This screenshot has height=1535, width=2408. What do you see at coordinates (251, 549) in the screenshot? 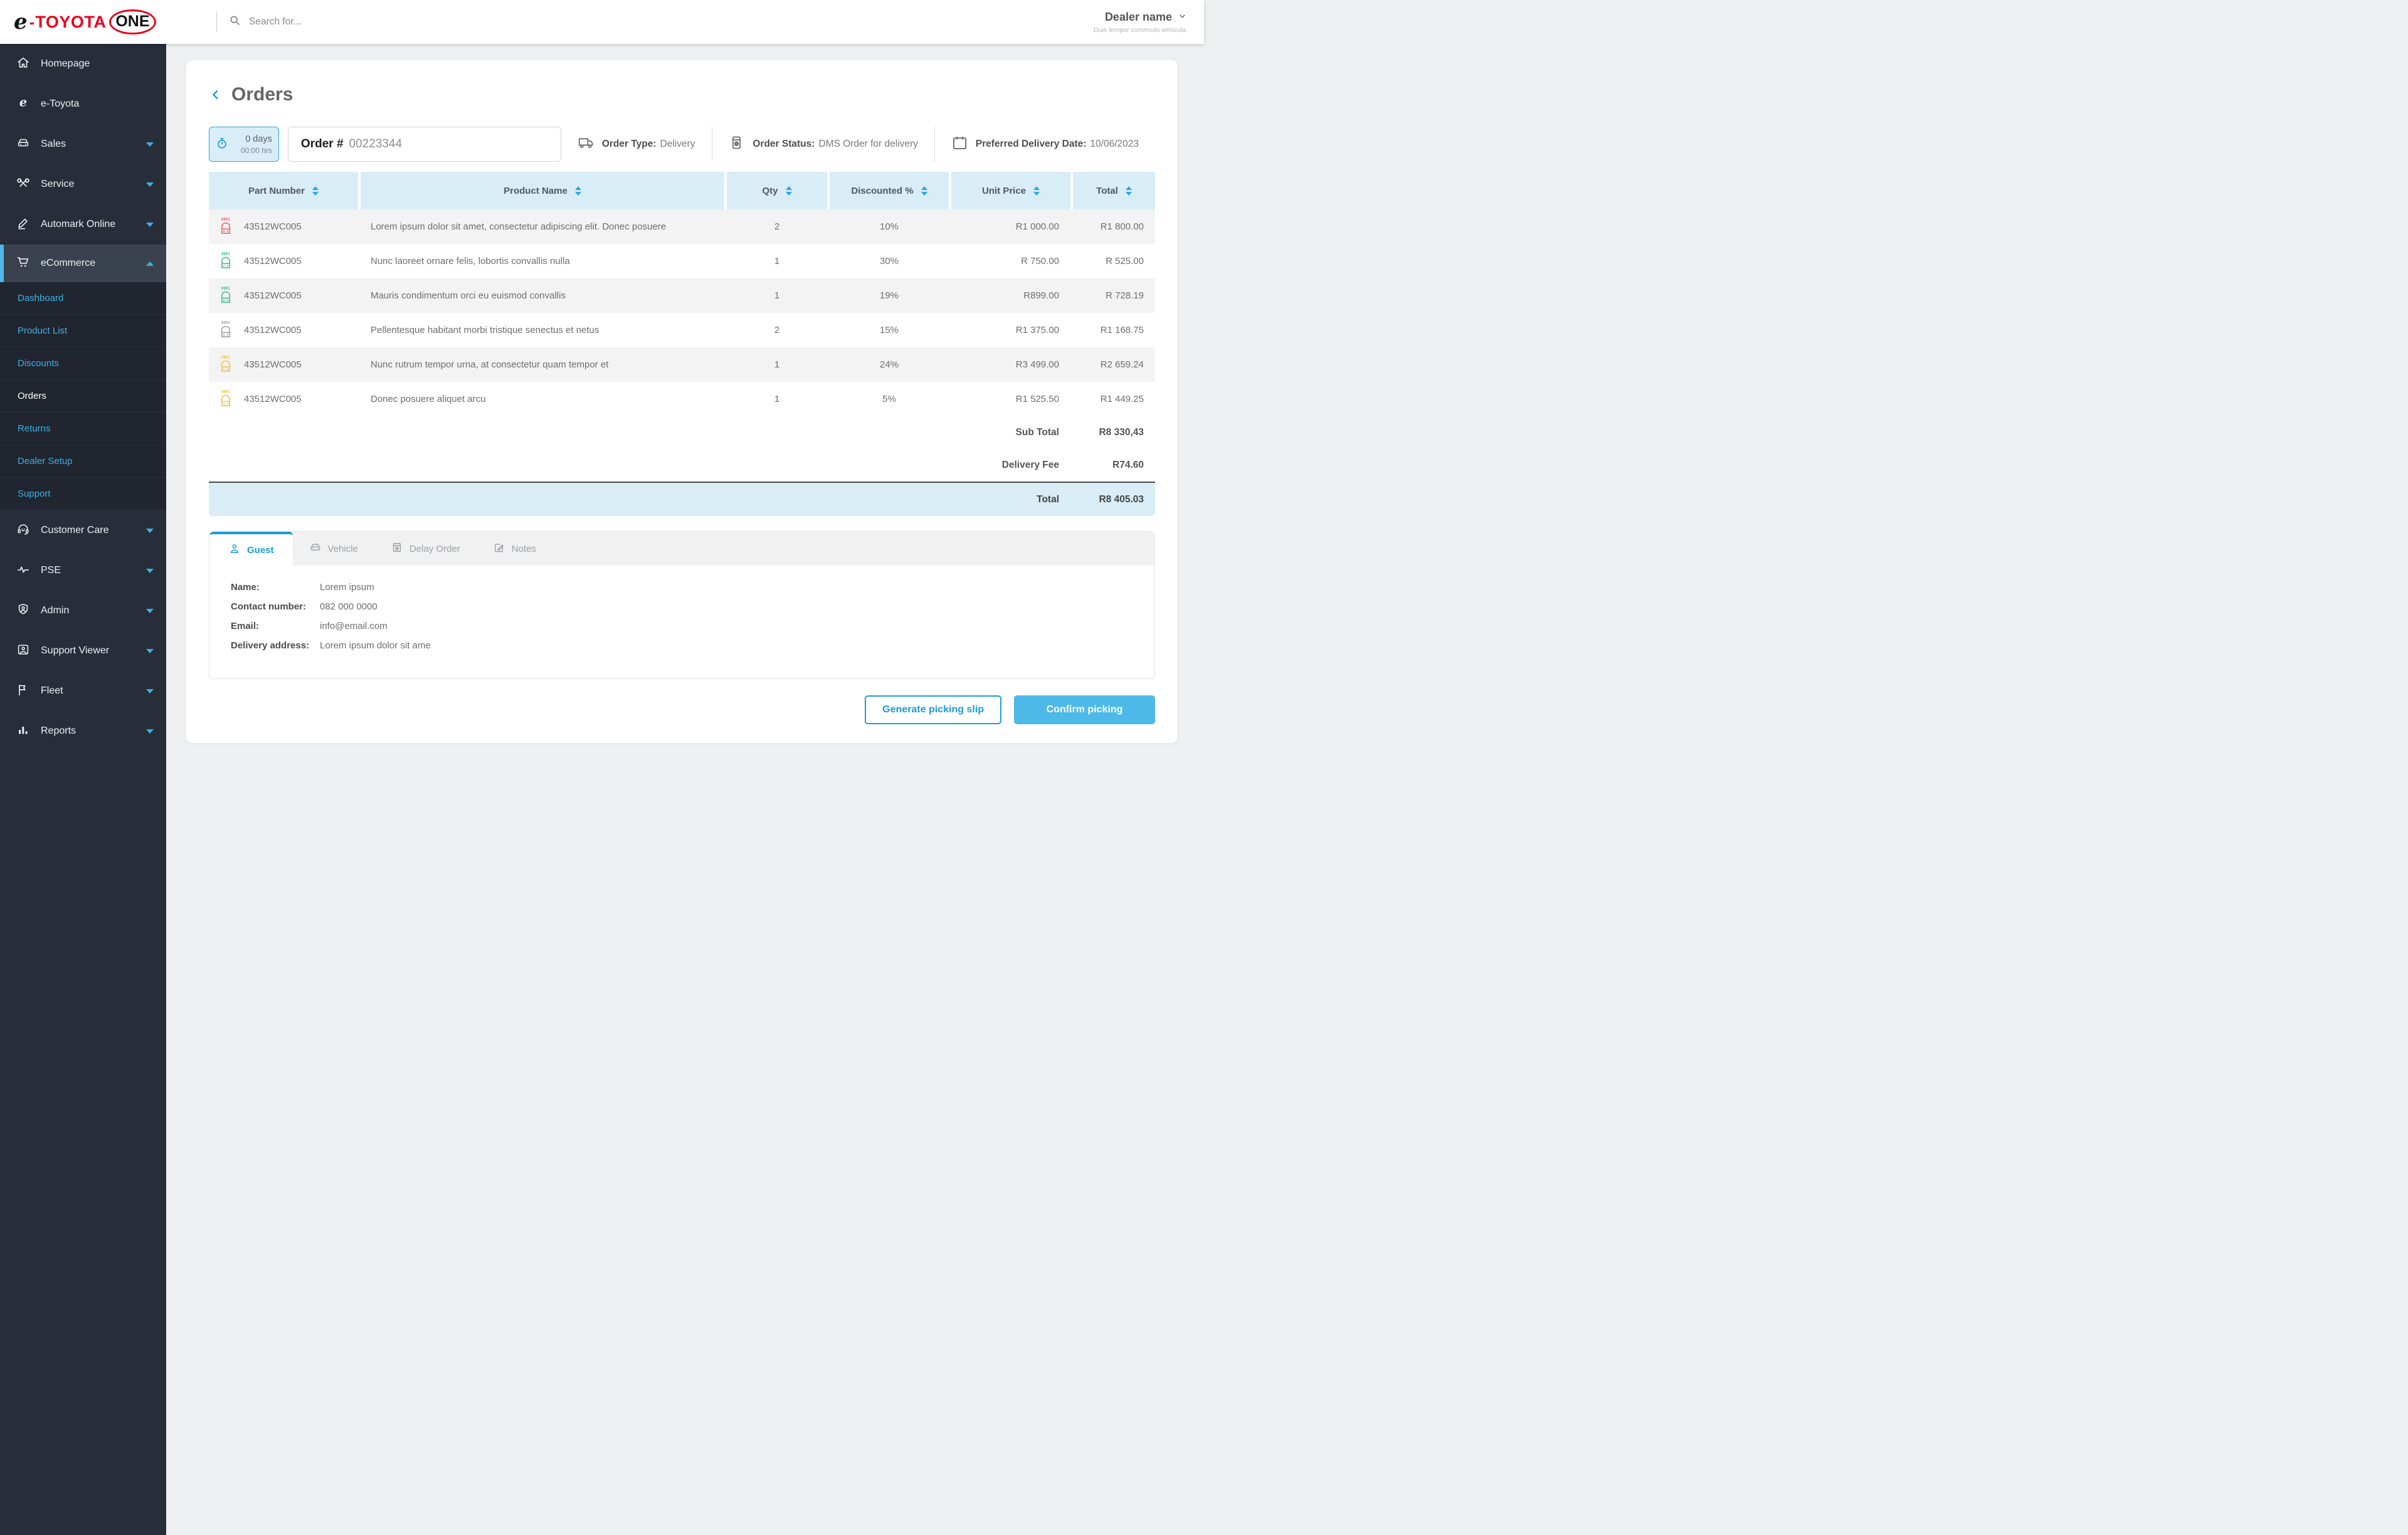
I see `tab-guest: Guest` at bounding box center [251, 549].